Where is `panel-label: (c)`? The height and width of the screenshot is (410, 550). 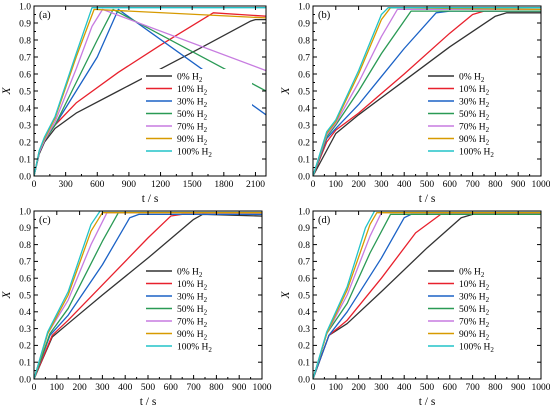
panel-label: (c) is located at coordinates (45, 220).